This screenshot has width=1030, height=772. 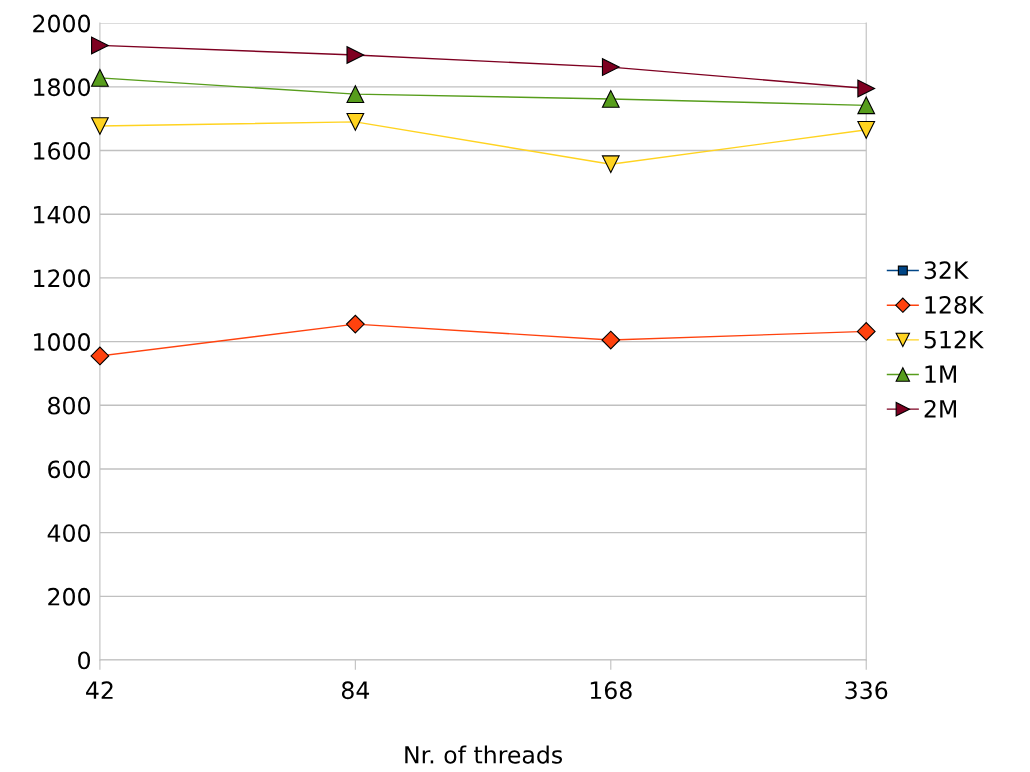 What do you see at coordinates (62, 23) in the screenshot?
I see `y-tick-label: 2000` at bounding box center [62, 23].